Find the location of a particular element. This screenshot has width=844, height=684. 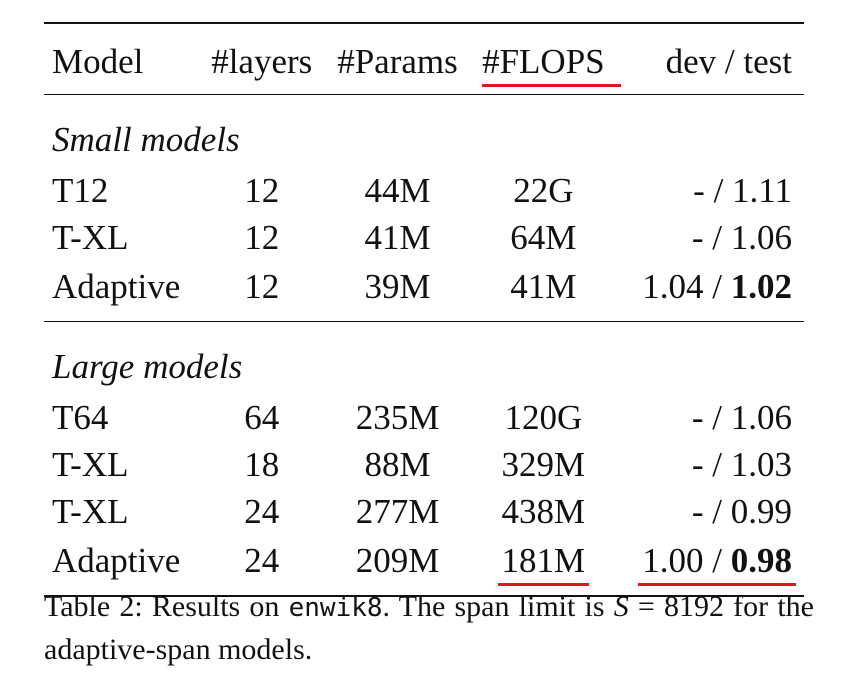

table-header-row: Model #layers #Params #FLOPS dev / test is located at coordinates (424, 59).